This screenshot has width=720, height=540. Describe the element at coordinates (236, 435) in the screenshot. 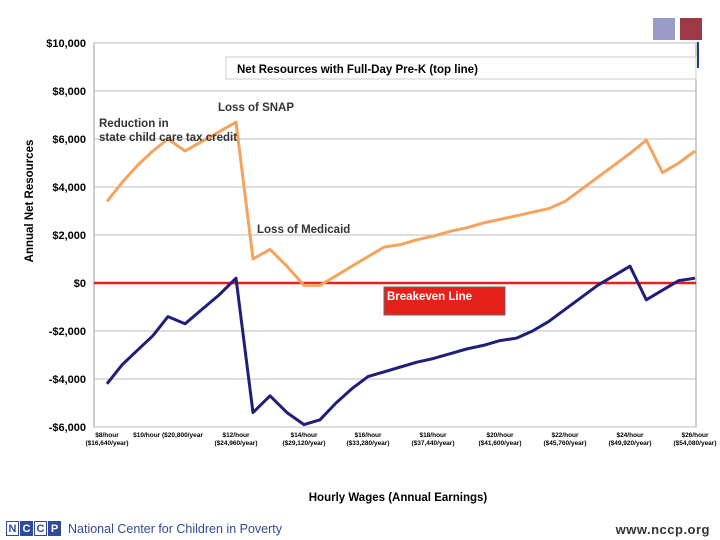

I see `x-tick-label: $12/hour` at that location.